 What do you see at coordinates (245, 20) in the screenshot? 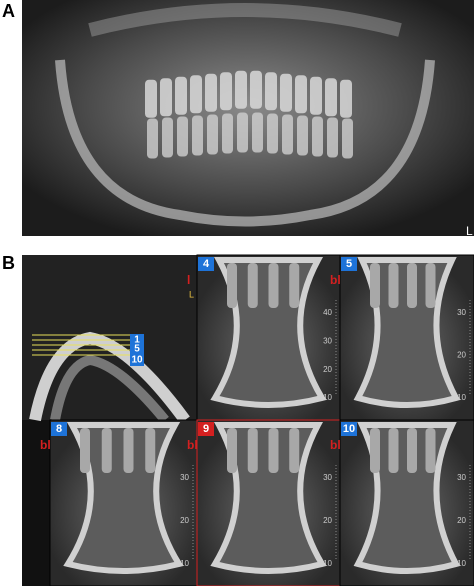
I see `maxilla` at bounding box center [245, 20].